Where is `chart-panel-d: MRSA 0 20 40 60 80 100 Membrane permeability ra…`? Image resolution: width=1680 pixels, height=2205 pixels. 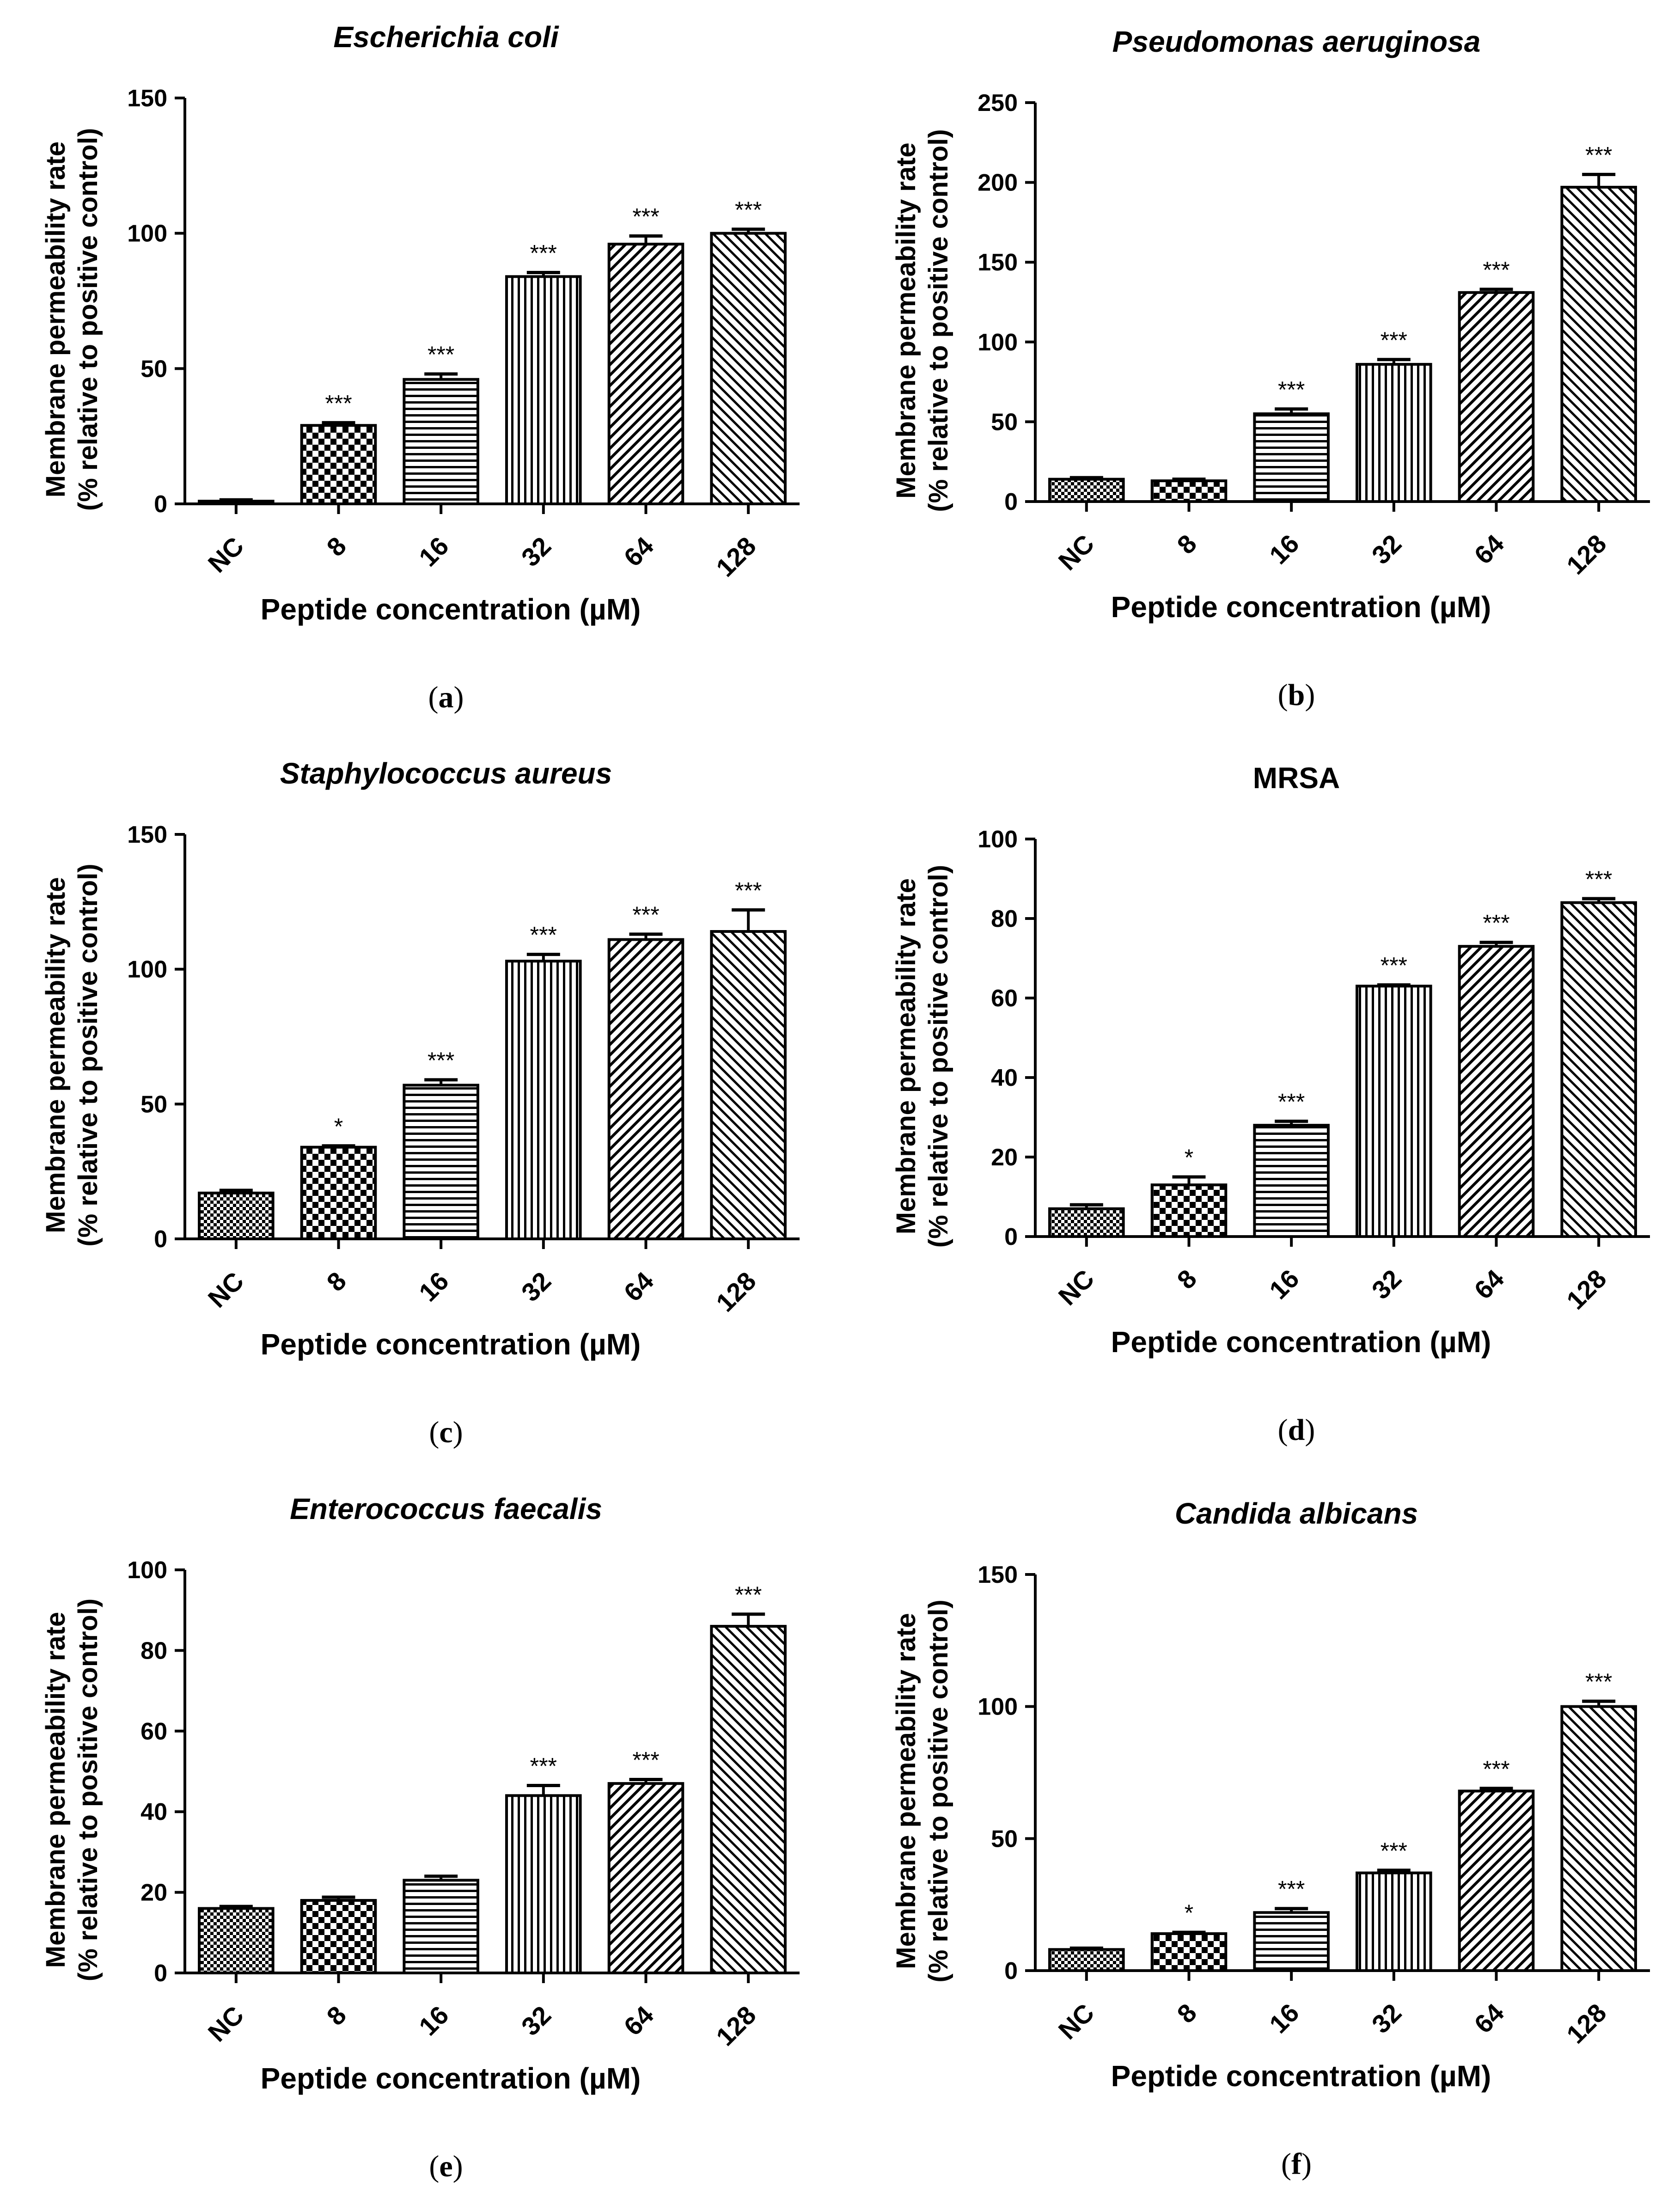 chart-panel-d: MRSA 0 20 40 60 80 100 Membrane permeability ra… is located at coordinates (1270, 1104).